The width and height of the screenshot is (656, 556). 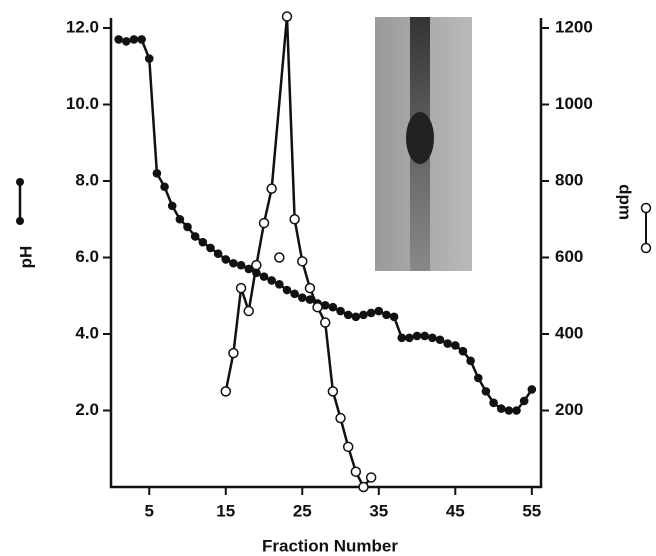 What do you see at coordinates (423, 144) in the screenshot?
I see `gel-inset` at bounding box center [423, 144].